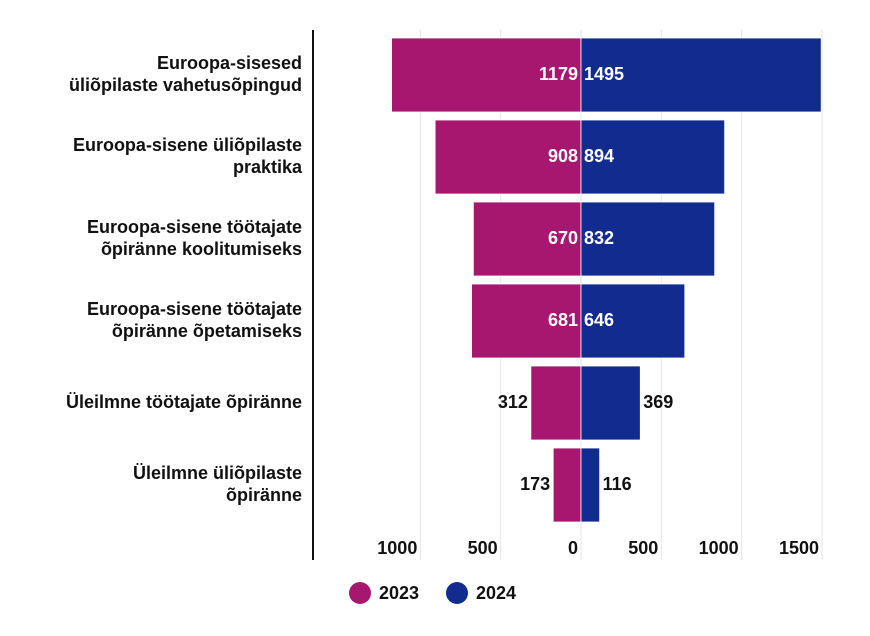  What do you see at coordinates (496, 593) in the screenshot?
I see `legend-label: 2024` at bounding box center [496, 593].